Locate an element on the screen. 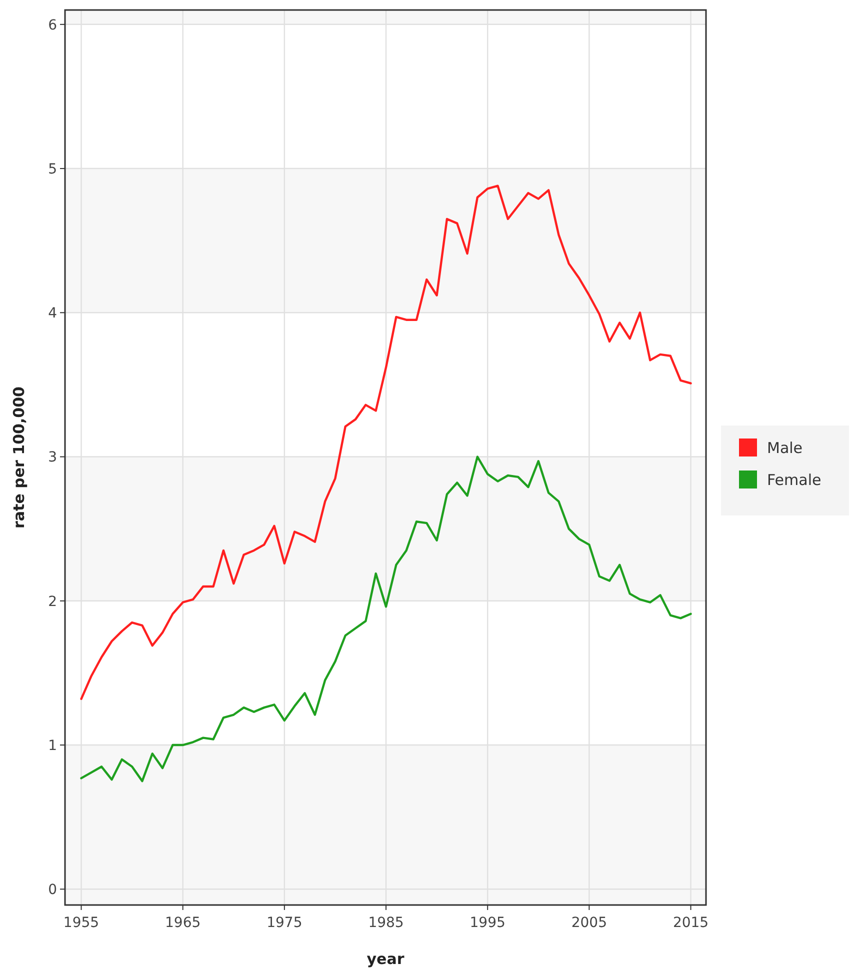 The image size is (850, 972). y-tick-label: 4 is located at coordinates (53, 314).